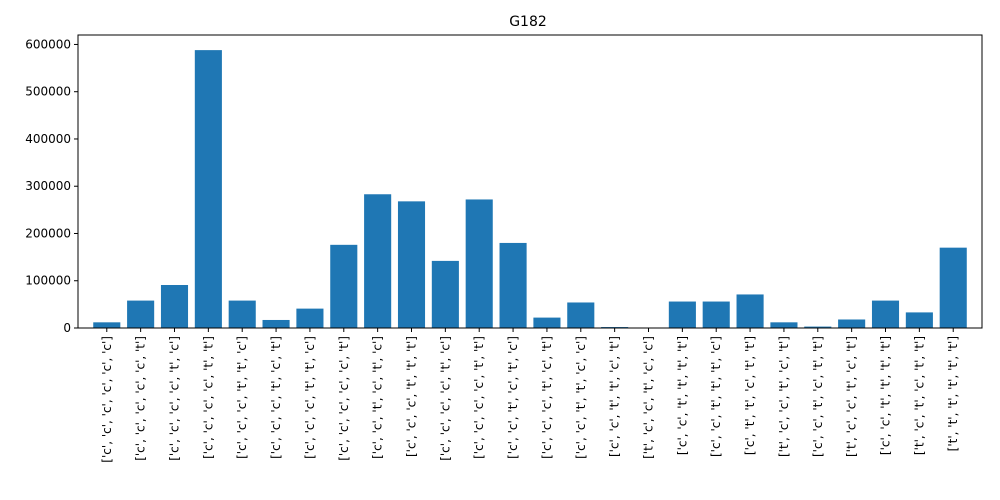 The image size is (1000, 500). What do you see at coordinates (48, 92) in the screenshot?
I see `y-tick-label: 500000` at bounding box center [48, 92].